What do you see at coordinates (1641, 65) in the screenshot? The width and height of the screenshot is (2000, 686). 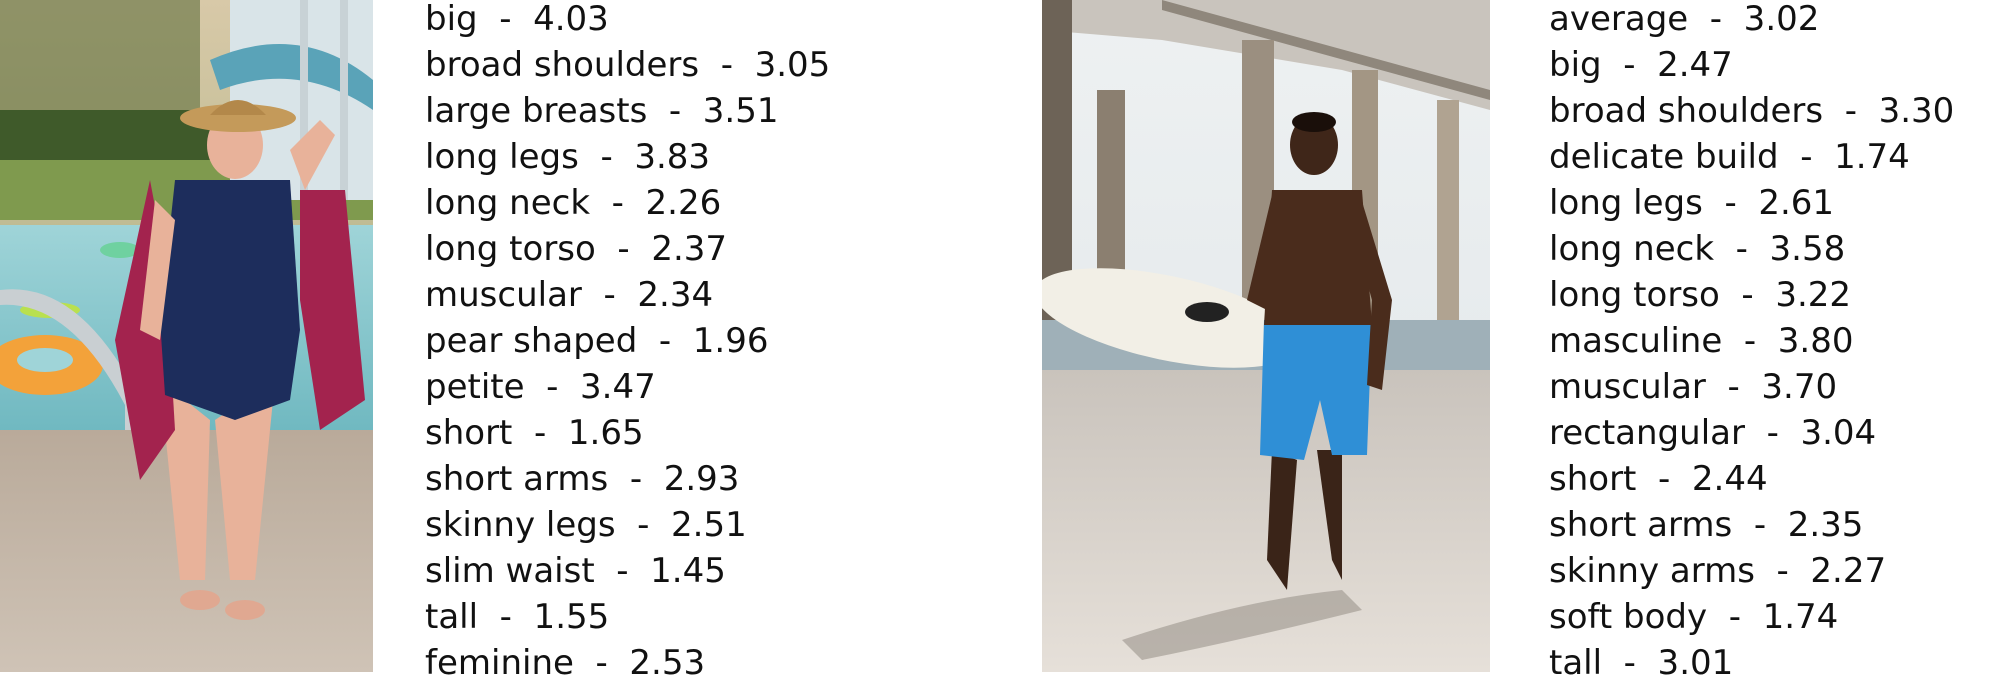 I see `attribute-item: big - 2.47` at bounding box center [1641, 65].